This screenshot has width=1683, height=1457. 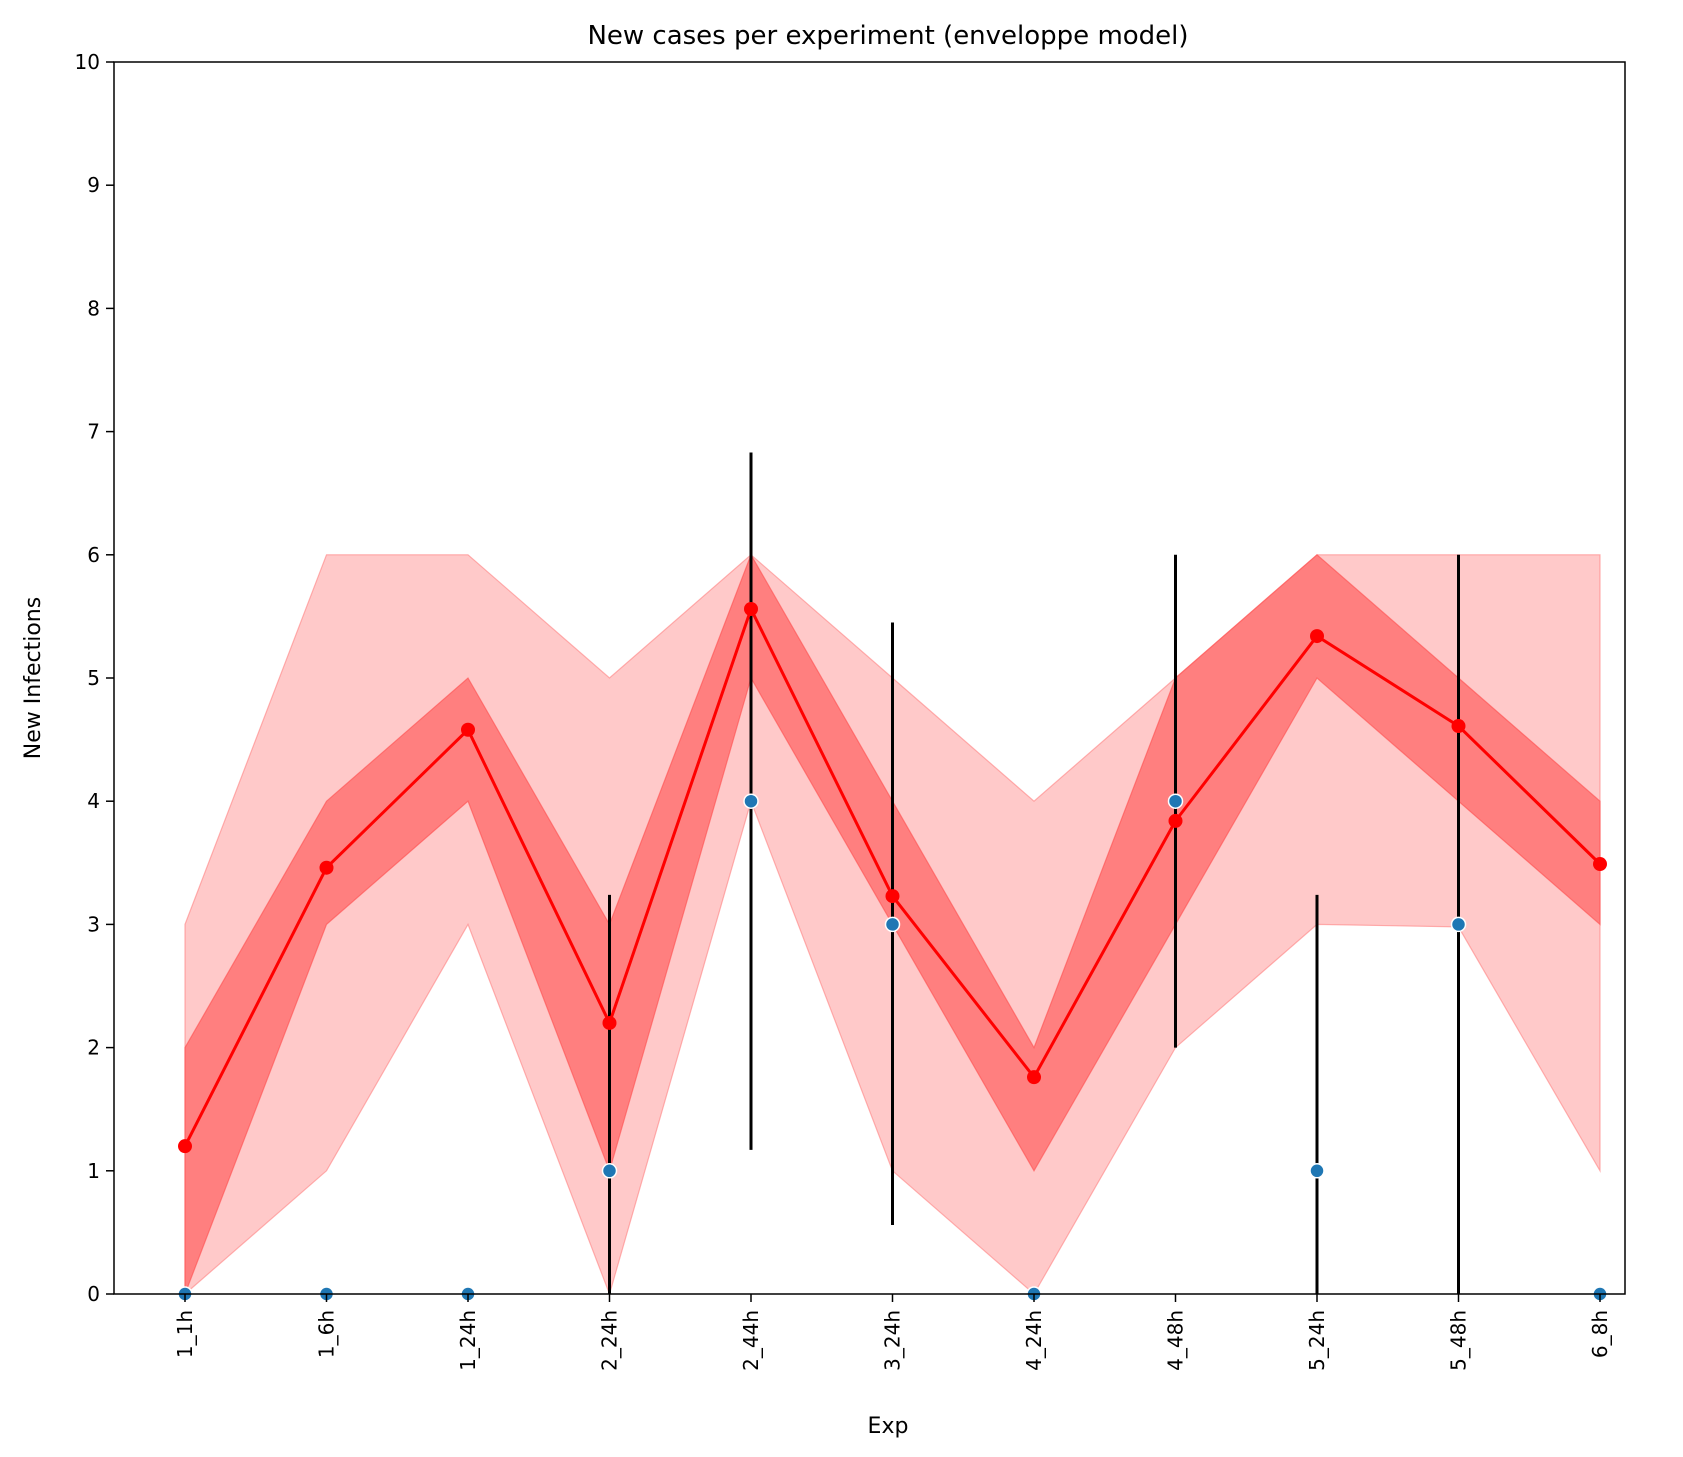 What do you see at coordinates (609, 1022) in the screenshot?
I see `mean-point-2_24h` at bounding box center [609, 1022].